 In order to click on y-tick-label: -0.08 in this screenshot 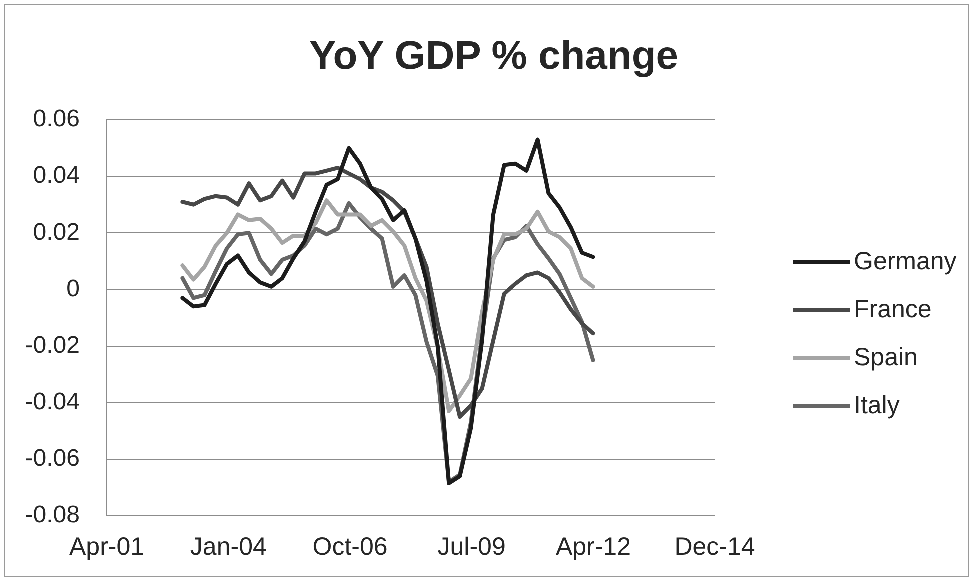, I will do `click(52, 515)`.